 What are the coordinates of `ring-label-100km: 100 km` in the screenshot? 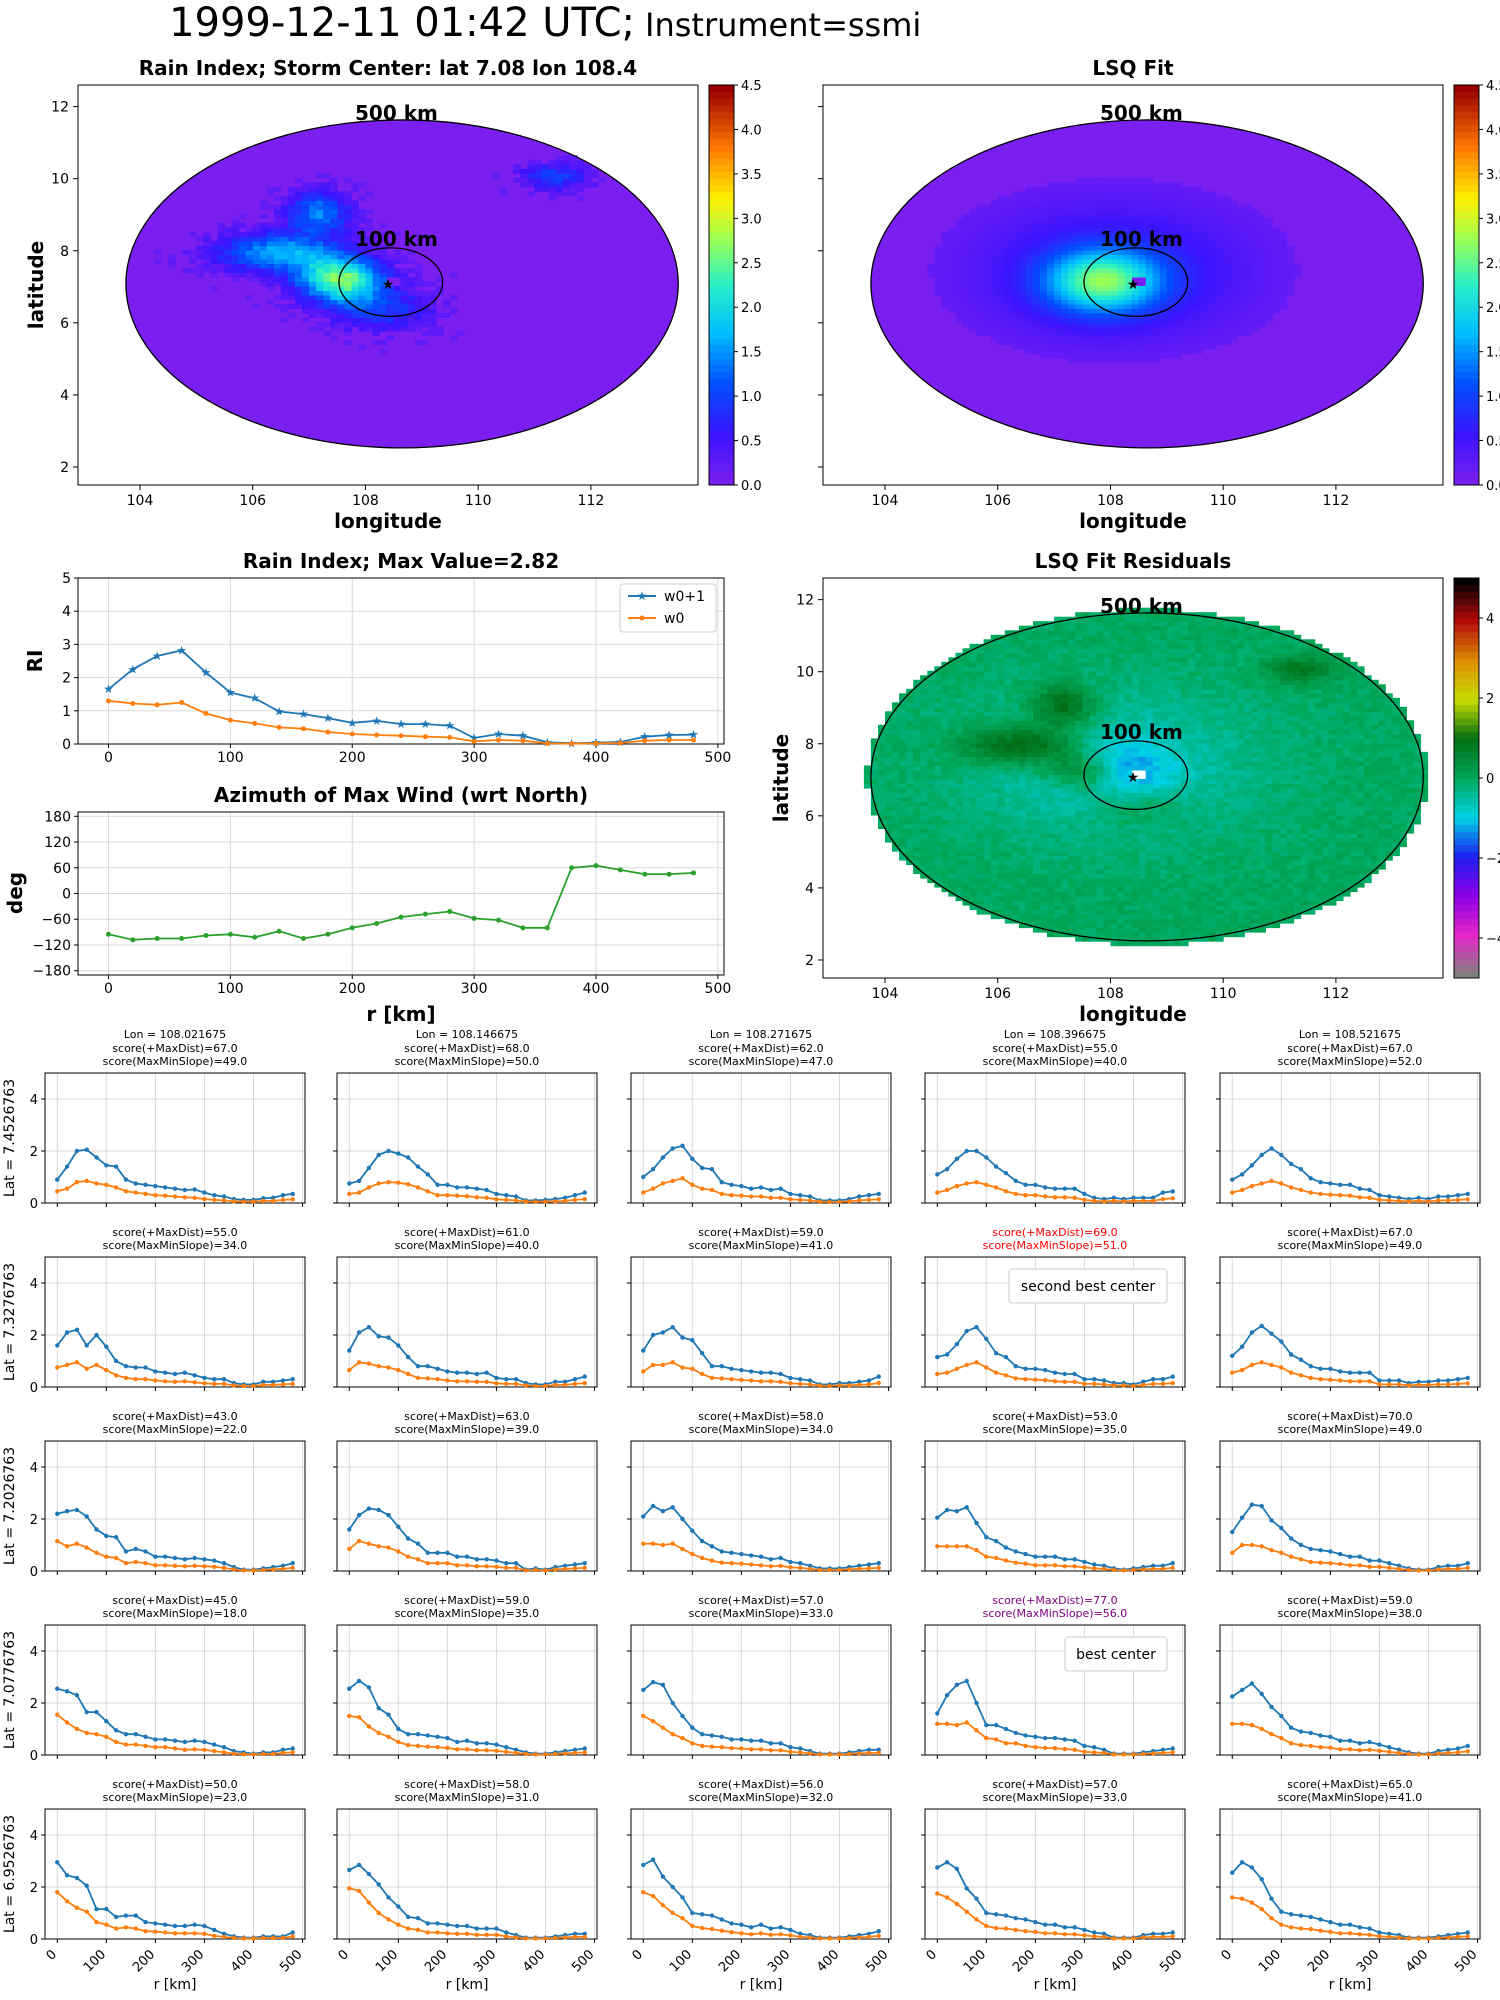 It's located at (396, 239).